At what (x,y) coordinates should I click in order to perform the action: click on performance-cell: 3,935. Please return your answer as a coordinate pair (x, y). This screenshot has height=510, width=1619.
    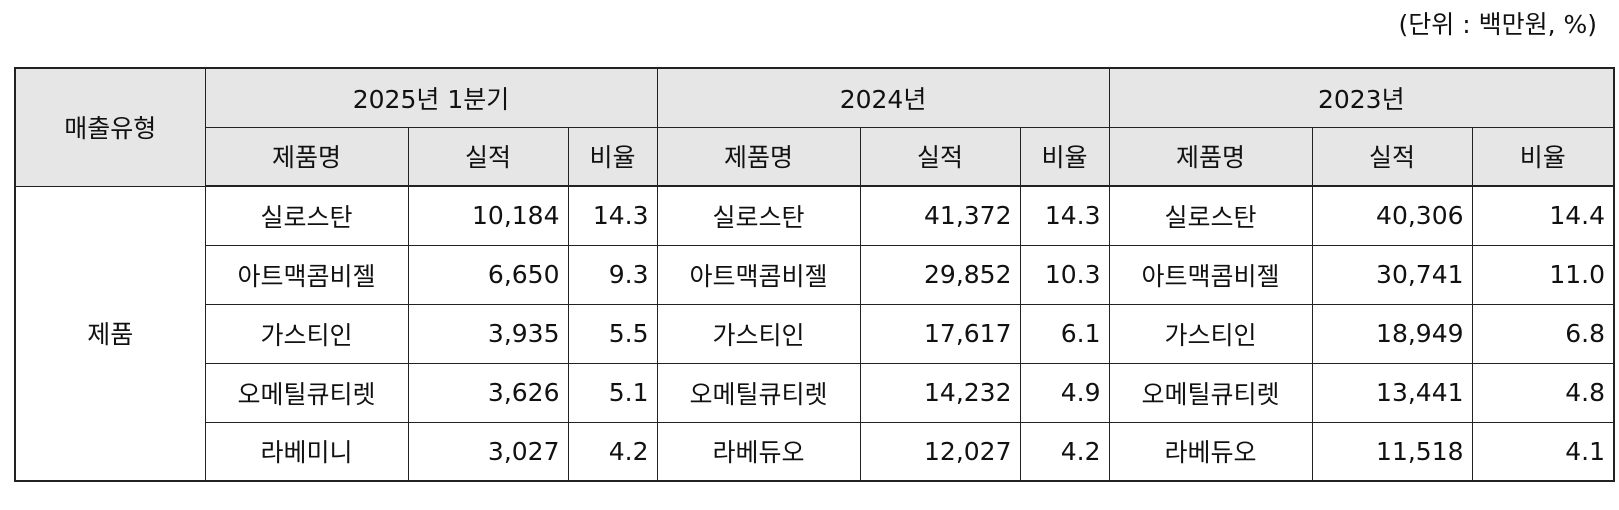
    Looking at the image, I should click on (488, 333).